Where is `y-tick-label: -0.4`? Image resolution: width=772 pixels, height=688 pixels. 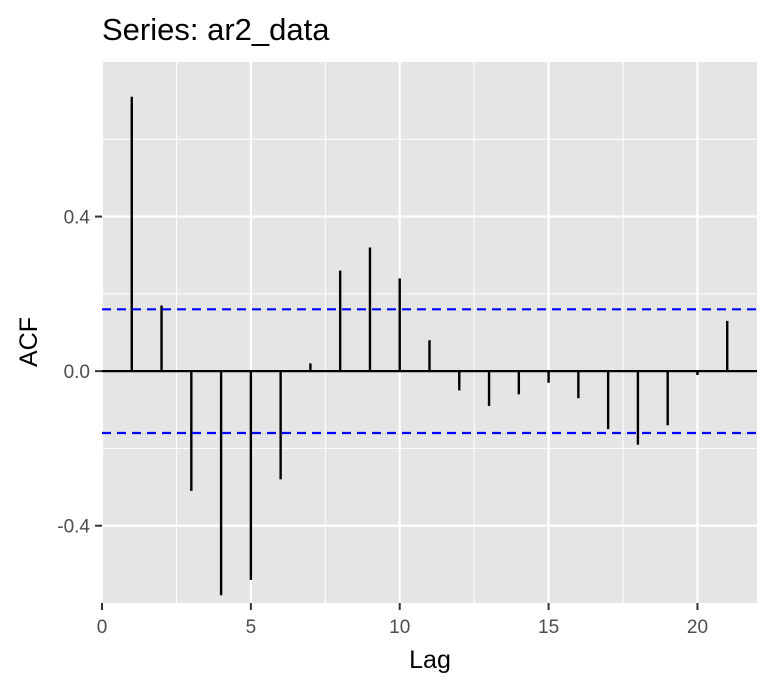
y-tick-label: -0.4 is located at coordinates (73, 527).